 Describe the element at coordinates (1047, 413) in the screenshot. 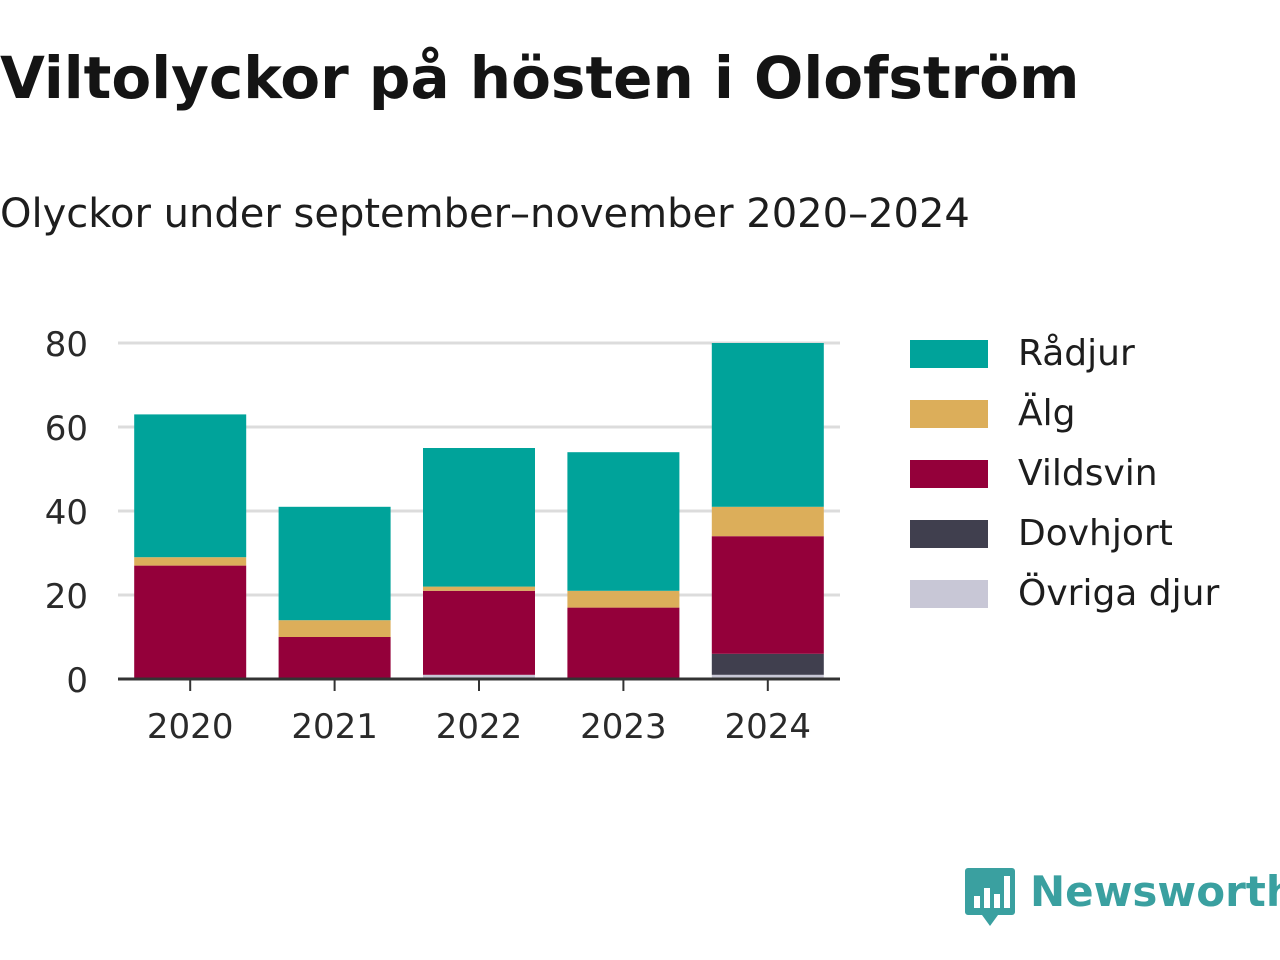

I see `legend-label: Älg` at that location.